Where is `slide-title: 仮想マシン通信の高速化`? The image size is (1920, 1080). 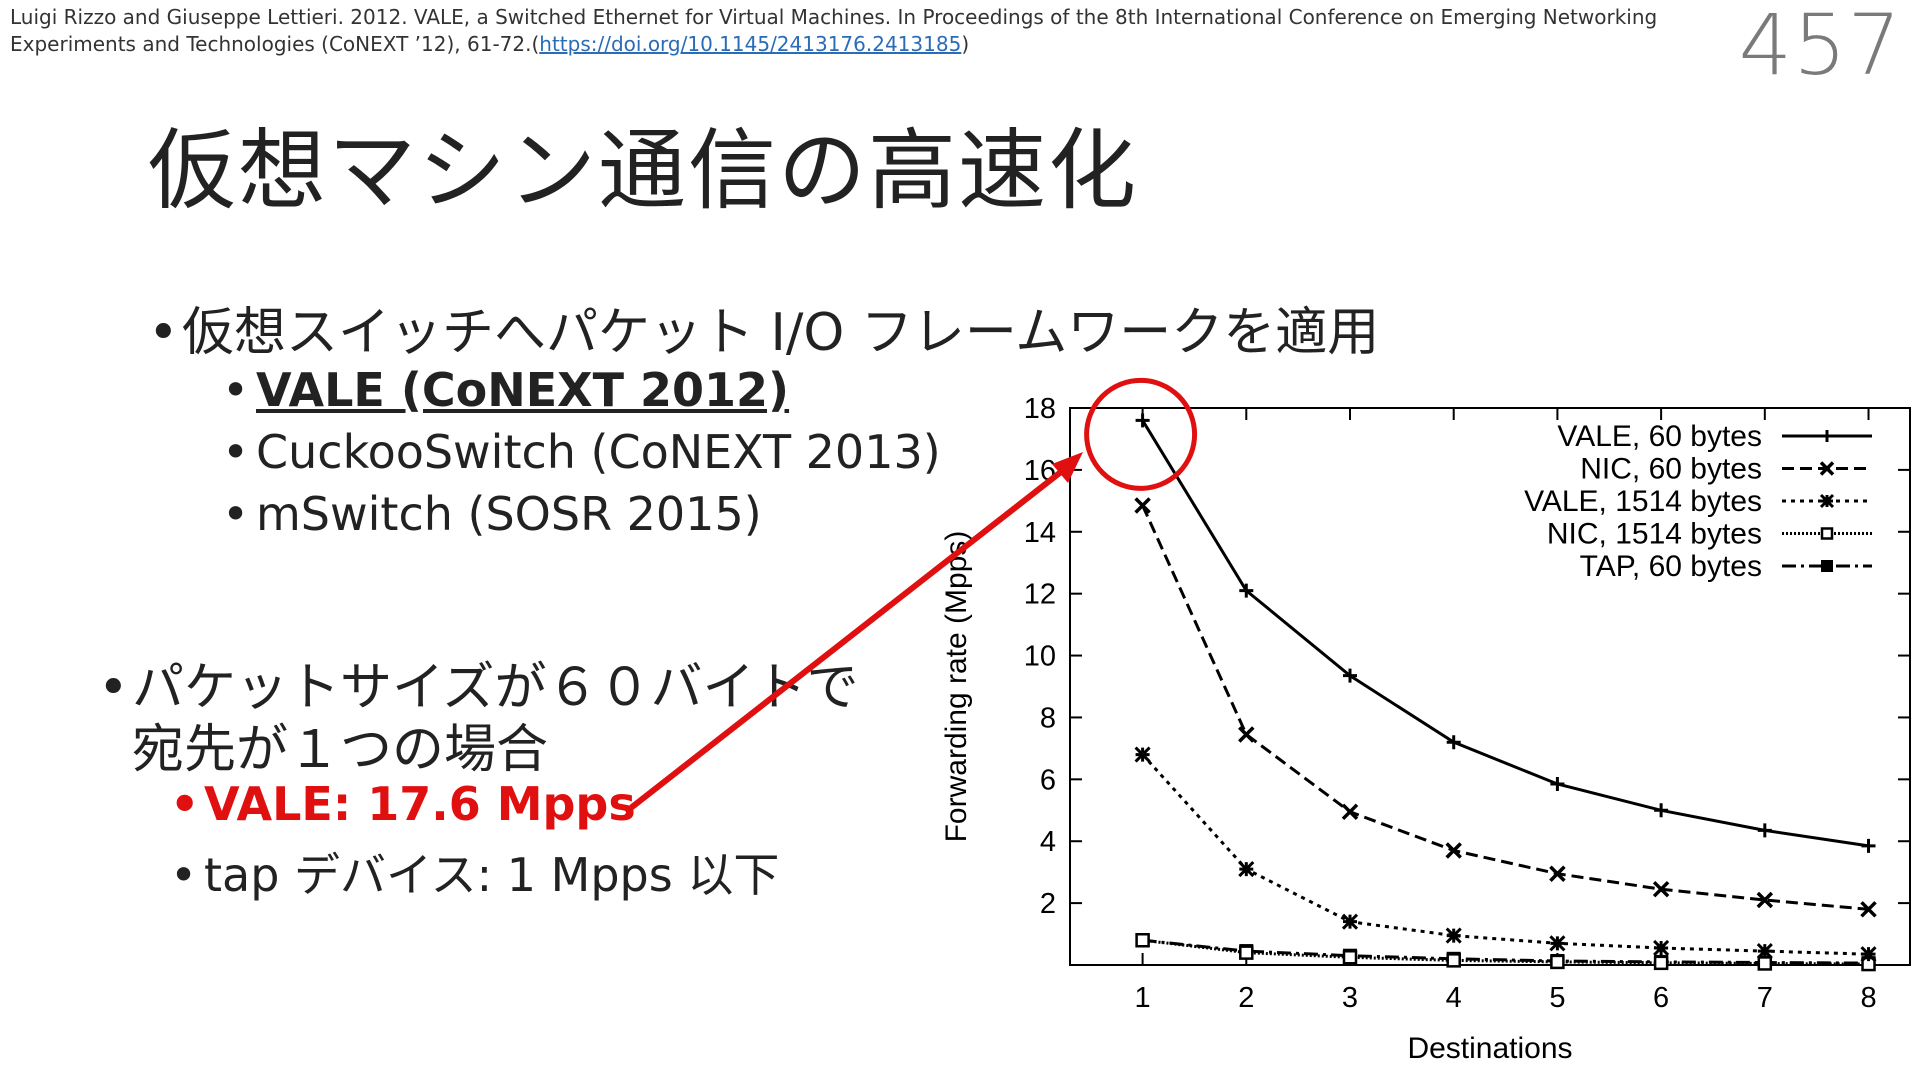
slide-title: 仮想マシン通信の高速化 is located at coordinates (643, 170).